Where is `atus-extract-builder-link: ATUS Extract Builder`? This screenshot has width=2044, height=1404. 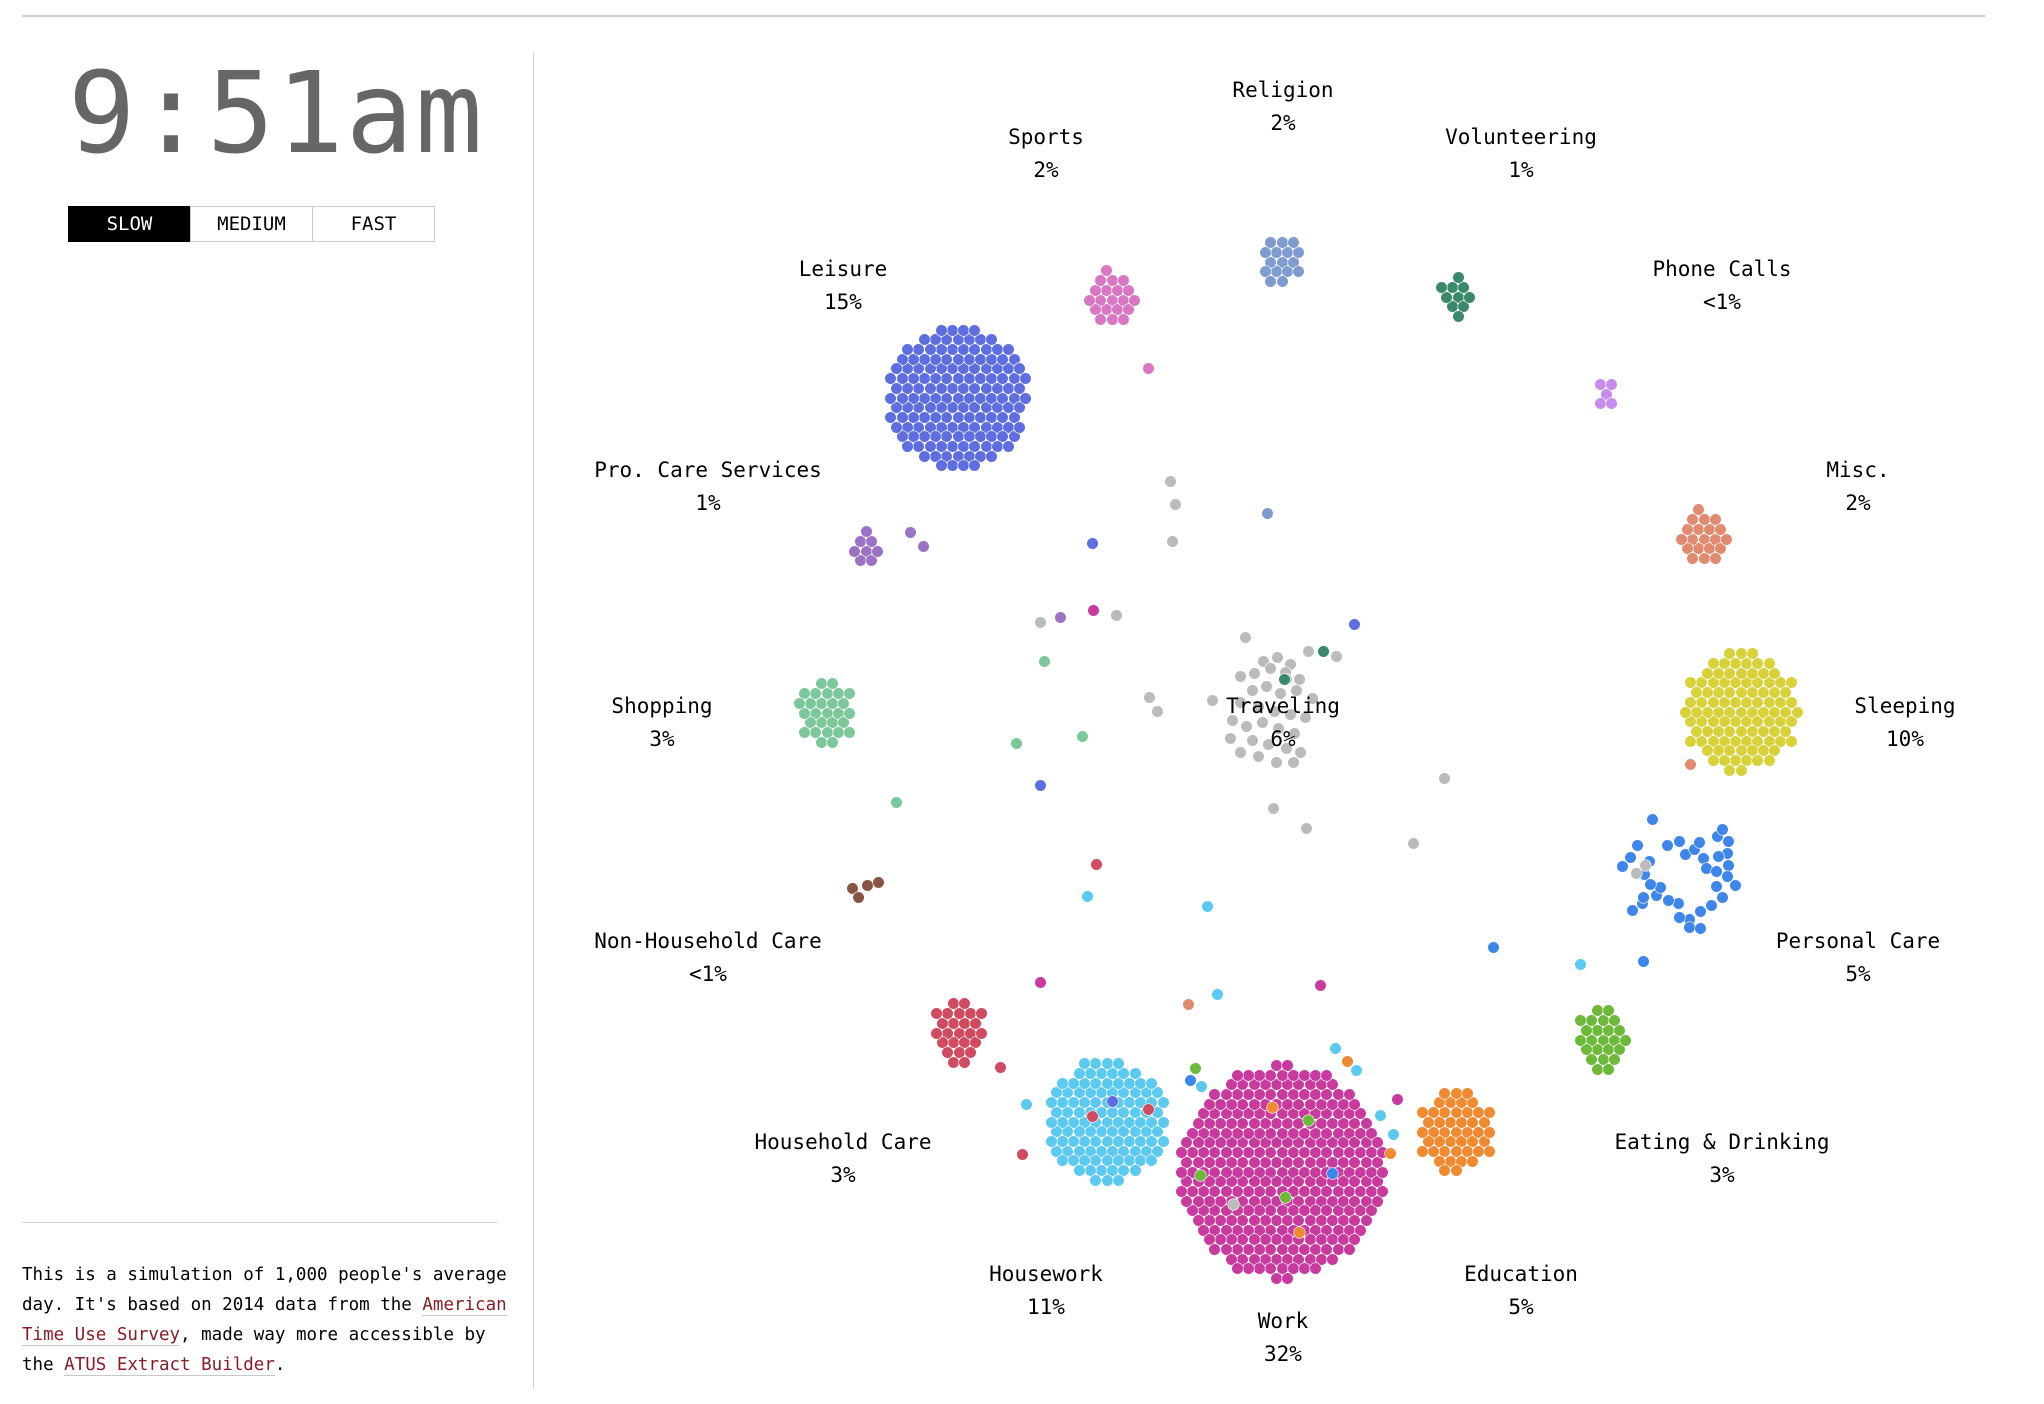 atus-extract-builder-link: ATUS Extract Builder is located at coordinates (169, 1365).